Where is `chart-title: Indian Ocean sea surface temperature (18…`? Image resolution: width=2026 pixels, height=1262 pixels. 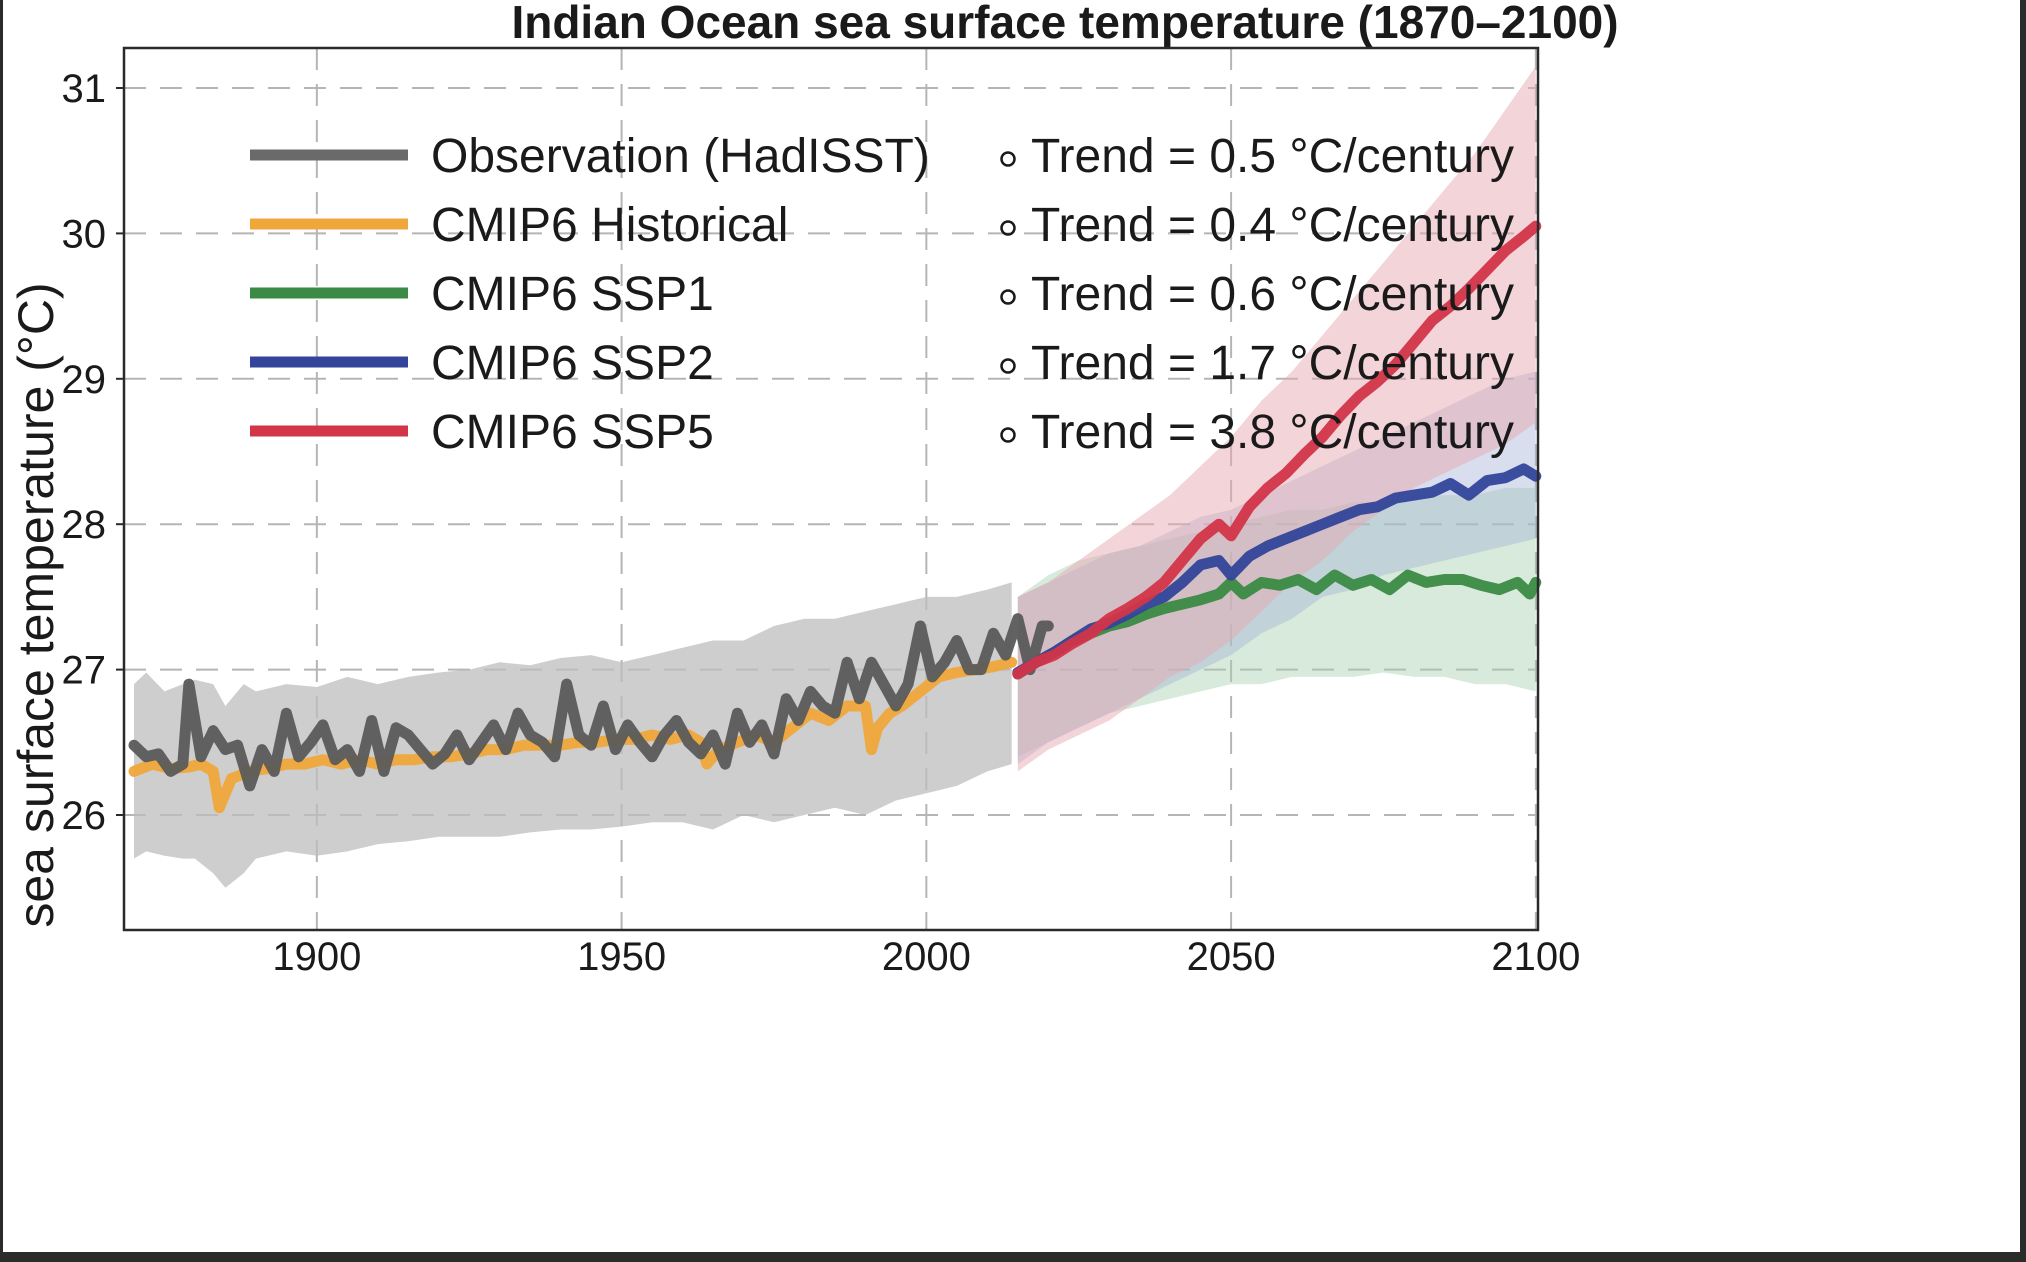
chart-title: Indian Ocean sea surface temperature (18… is located at coordinates (1064, 24).